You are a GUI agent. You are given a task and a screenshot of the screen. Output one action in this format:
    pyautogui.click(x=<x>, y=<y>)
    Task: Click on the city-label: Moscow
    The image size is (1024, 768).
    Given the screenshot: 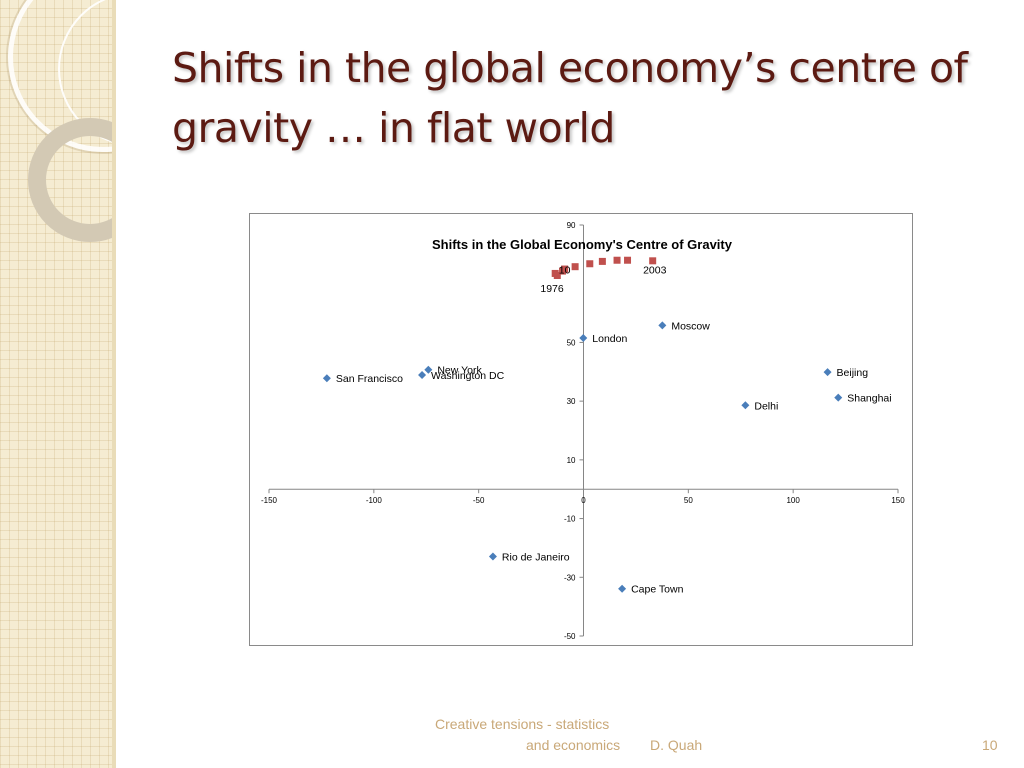 What is the action you would take?
    pyautogui.click(x=690, y=326)
    